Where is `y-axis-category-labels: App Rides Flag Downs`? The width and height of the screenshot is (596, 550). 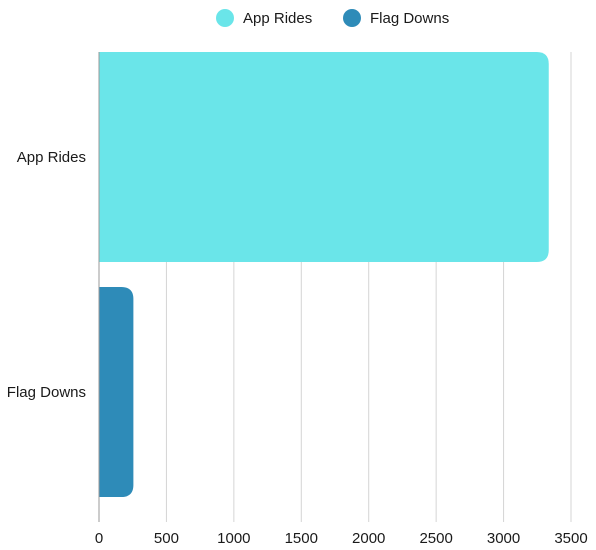
y-axis-category-labels: App Rides Flag Downs is located at coordinates (46, 275).